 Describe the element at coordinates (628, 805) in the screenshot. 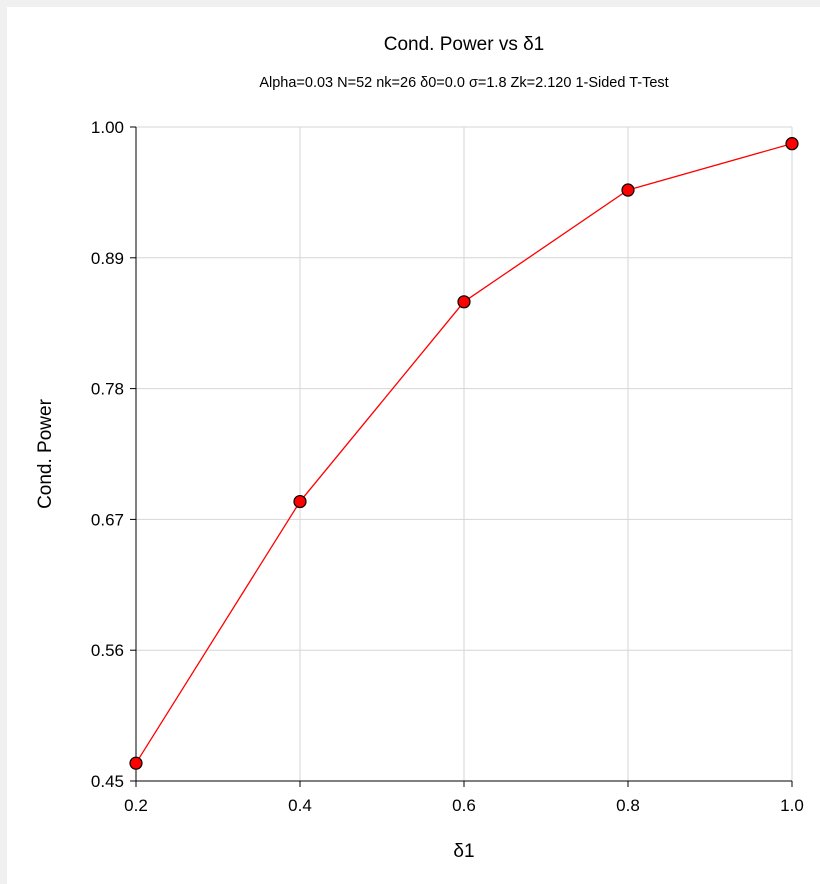

I see `x-tick-label: 0.8` at that location.